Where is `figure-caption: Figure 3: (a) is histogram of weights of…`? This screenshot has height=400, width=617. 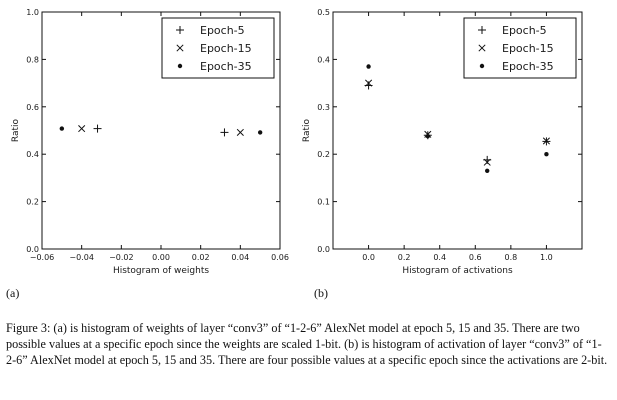
figure-caption: Figure 3: (a) is histogram of weights of… is located at coordinates (307, 344).